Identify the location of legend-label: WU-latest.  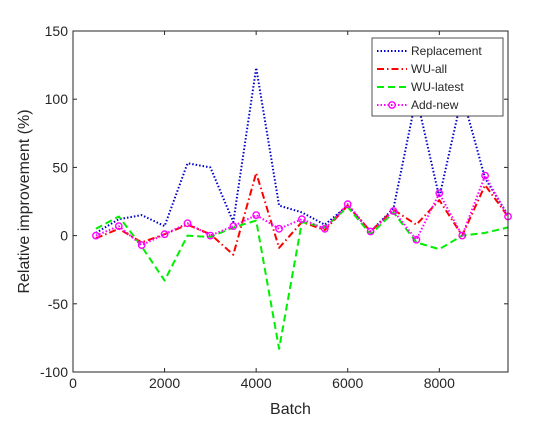
(437, 87).